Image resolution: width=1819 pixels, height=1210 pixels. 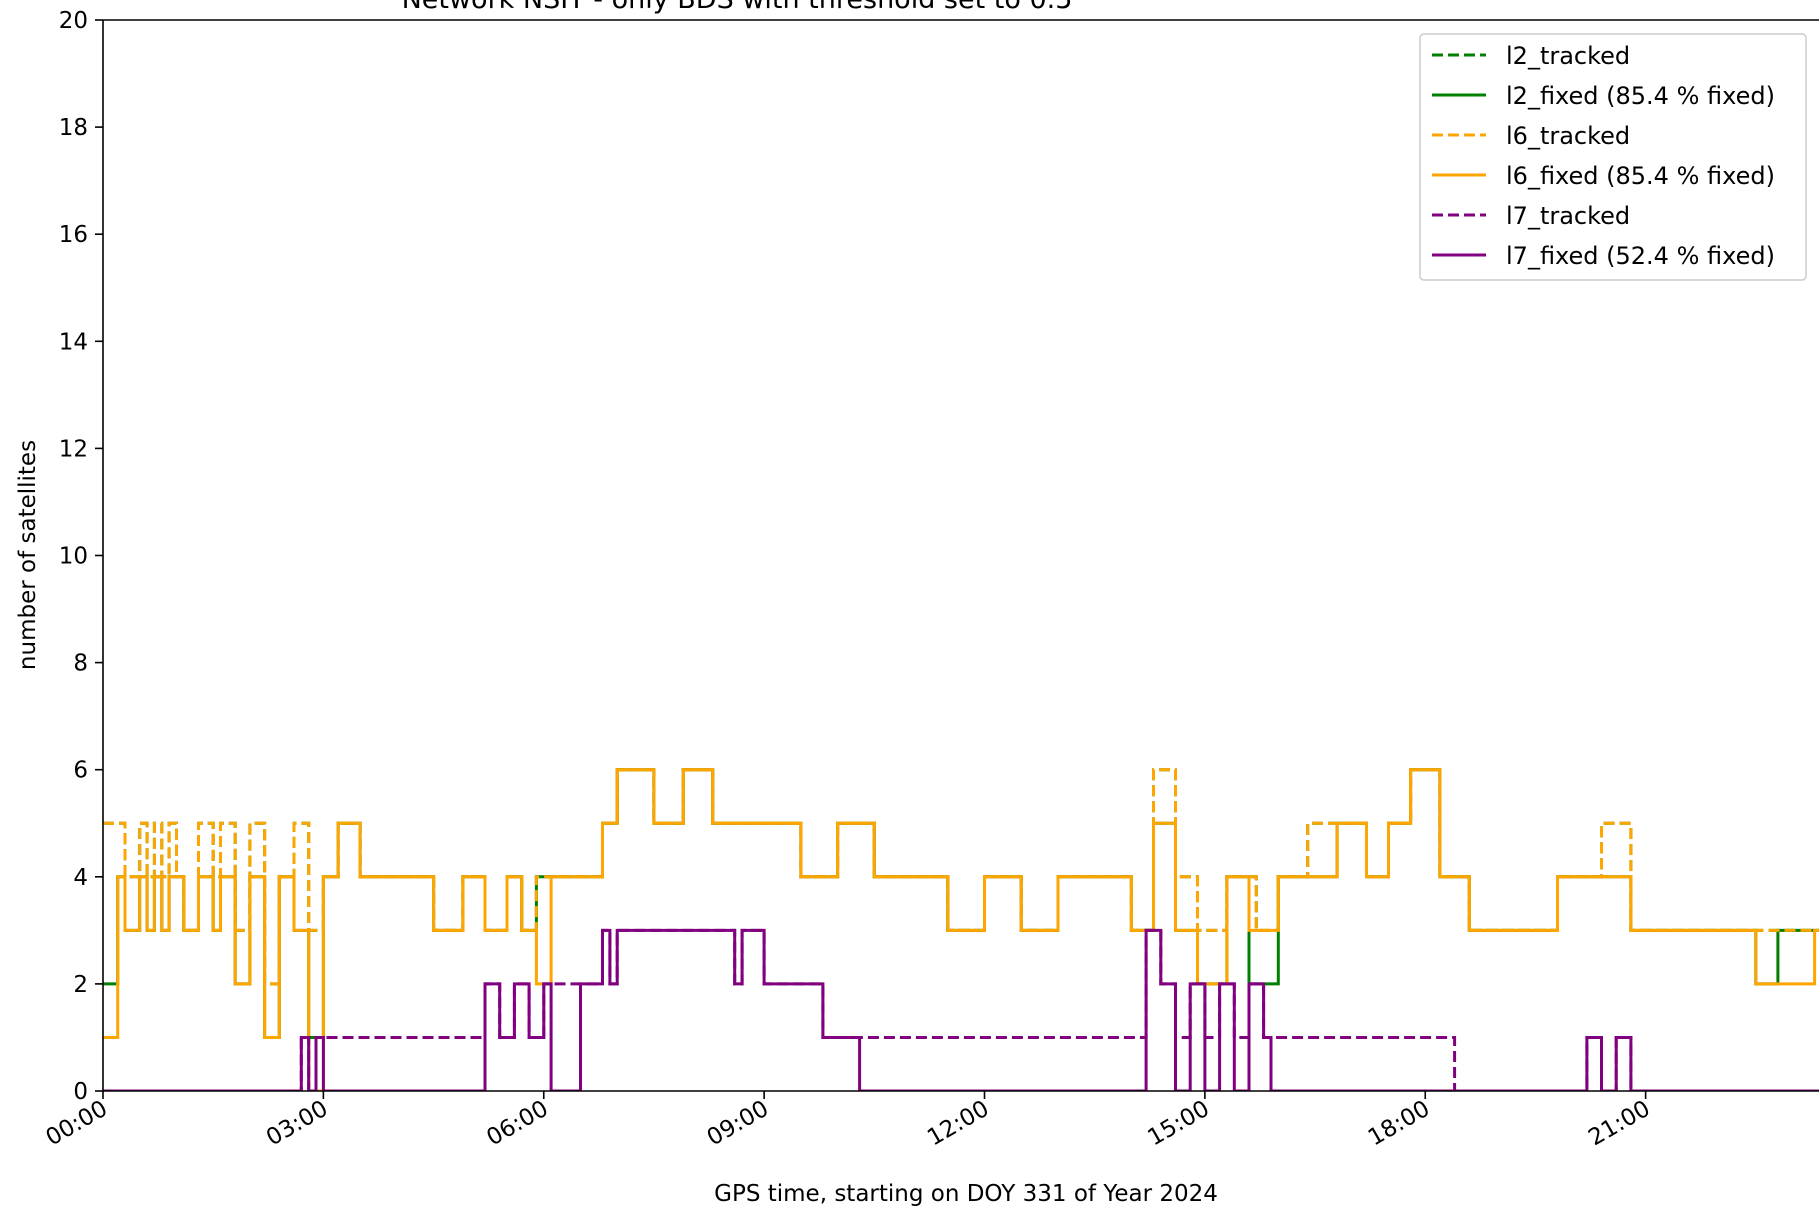 I want to click on y-tick-label: 4, so click(x=80, y=878).